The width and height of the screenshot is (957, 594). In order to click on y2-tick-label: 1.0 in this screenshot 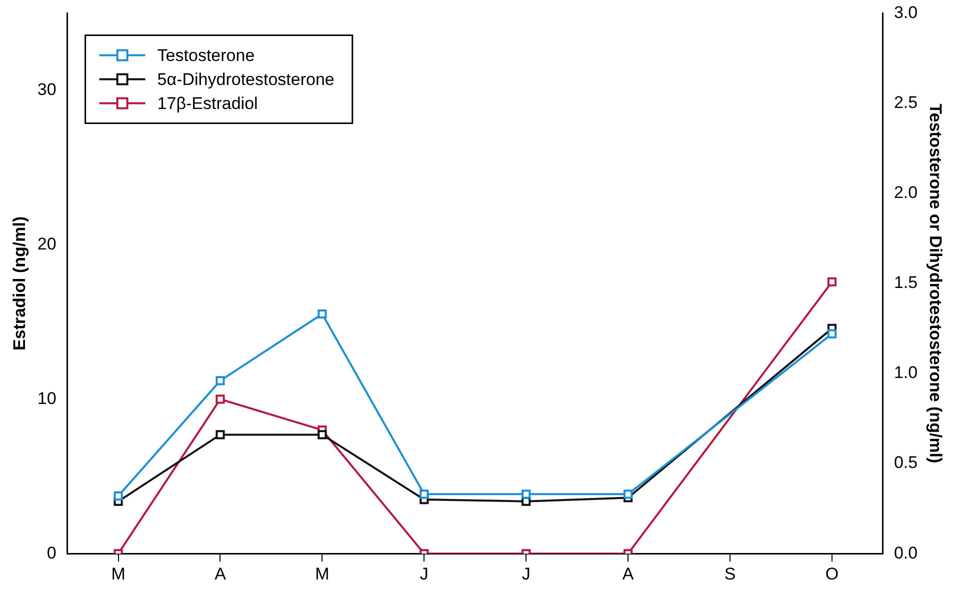, I will do `click(906, 372)`.